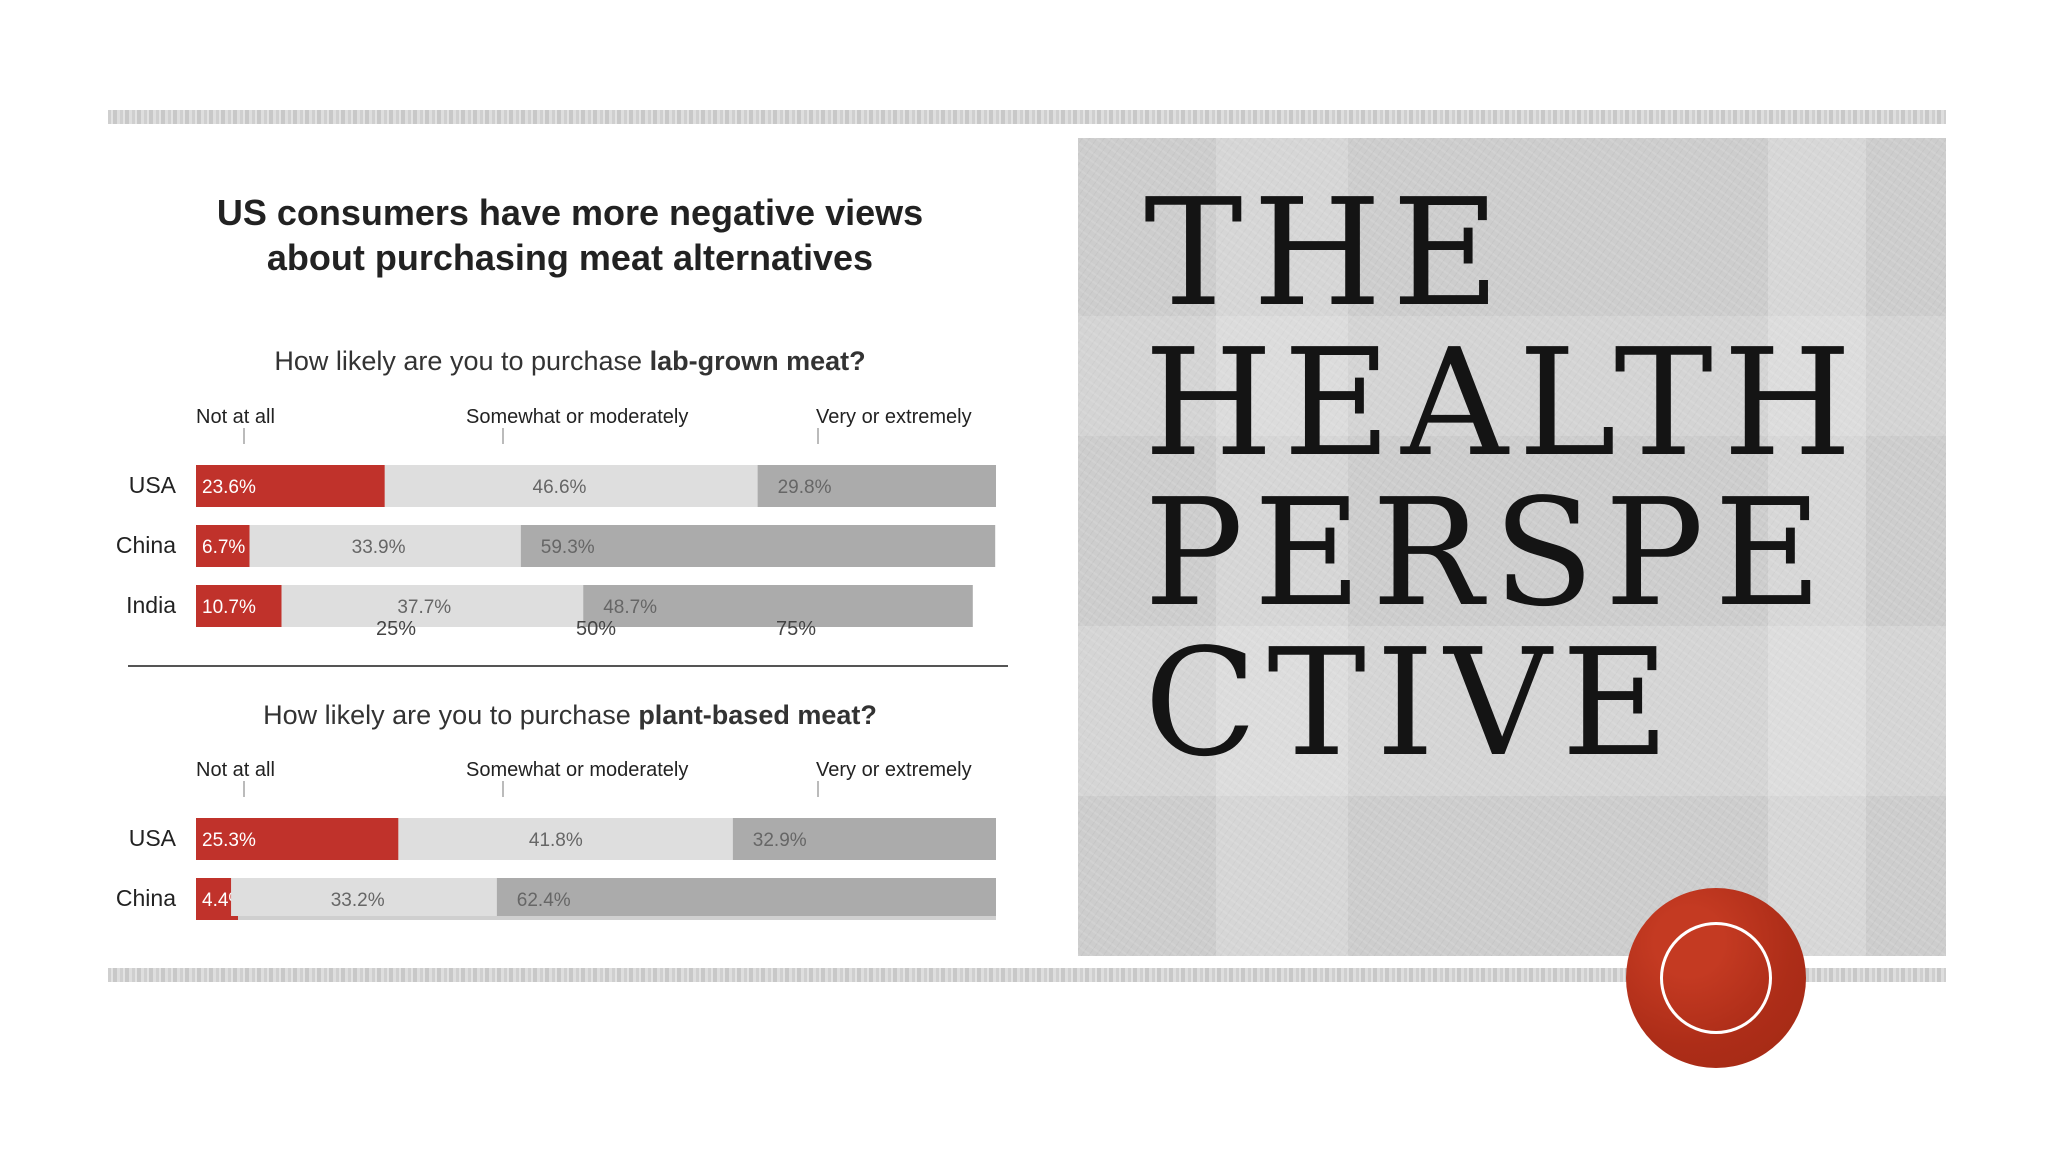 The width and height of the screenshot is (2048, 1152). I want to click on category-label: India, so click(151, 605).